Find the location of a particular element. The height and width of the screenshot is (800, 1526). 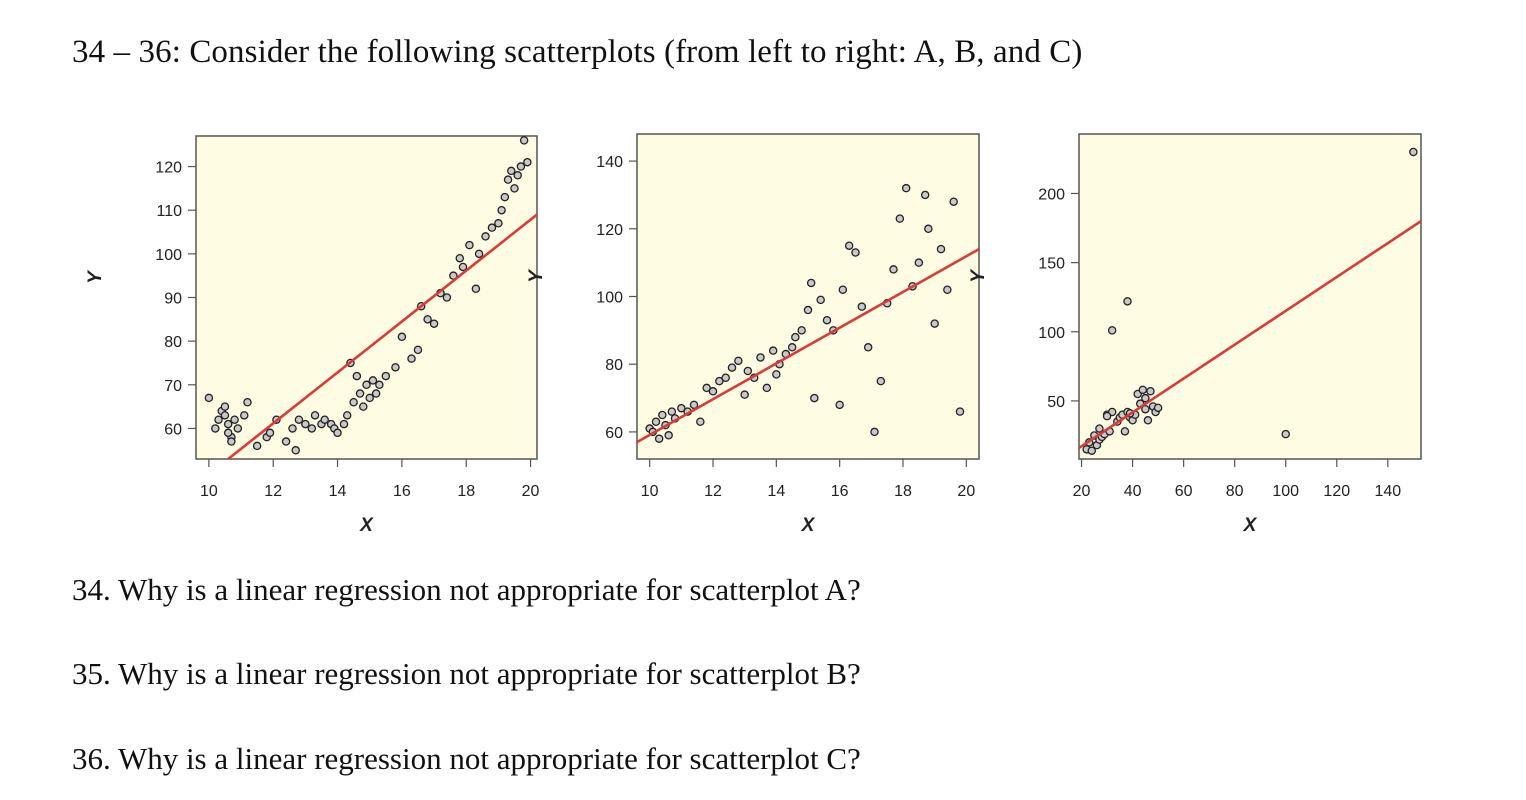

x-tick-label: 60 is located at coordinates (1184, 491).